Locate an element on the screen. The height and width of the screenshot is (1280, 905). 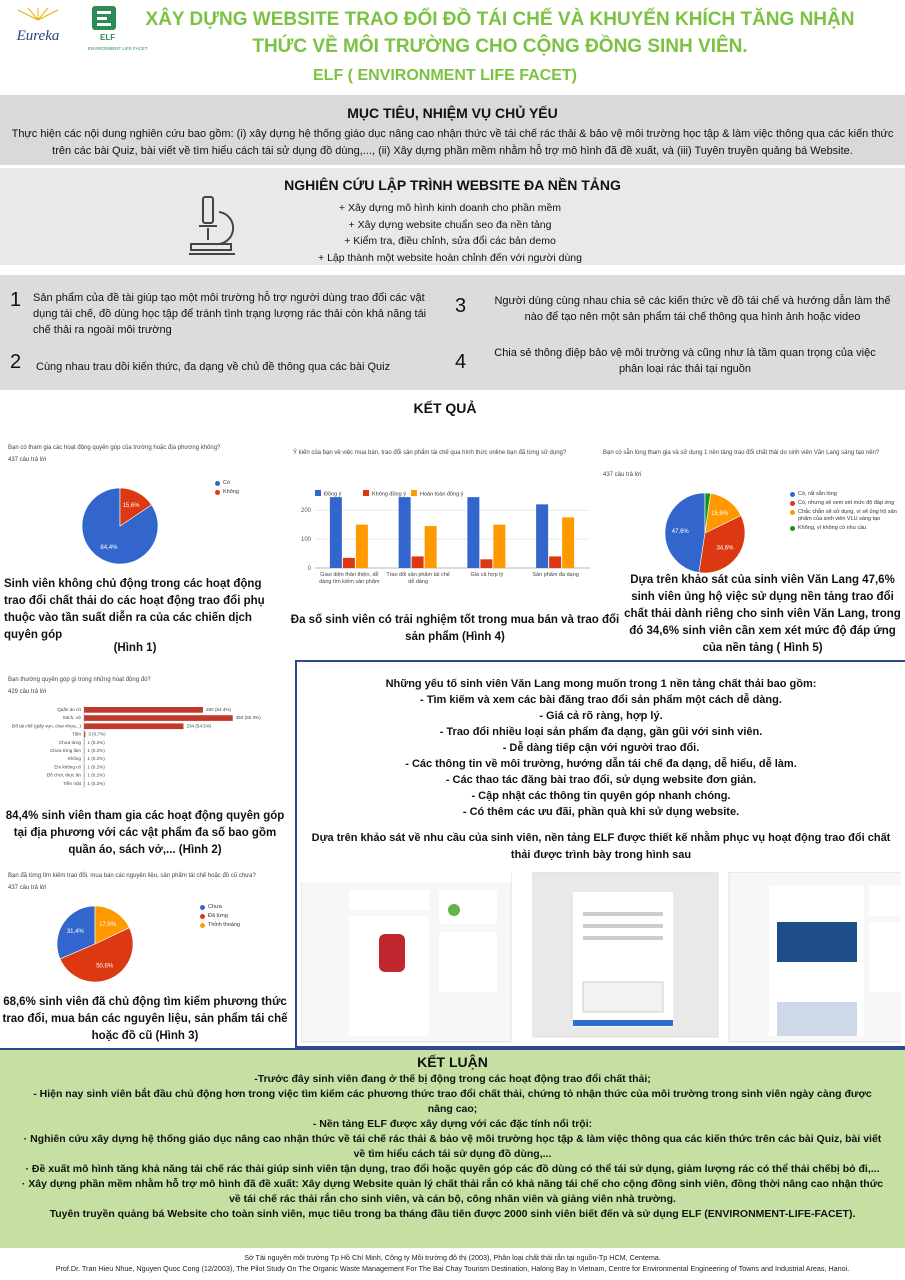
x-tick-label: Sản phẩm đa dạng is located at coordinates (555, 575).